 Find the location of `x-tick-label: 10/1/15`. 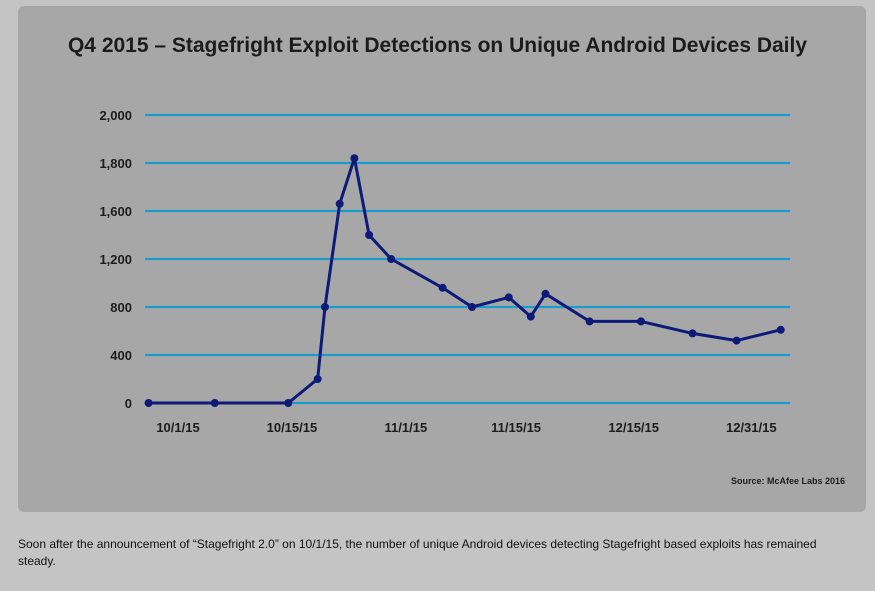

x-tick-label: 10/1/15 is located at coordinates (177, 427).